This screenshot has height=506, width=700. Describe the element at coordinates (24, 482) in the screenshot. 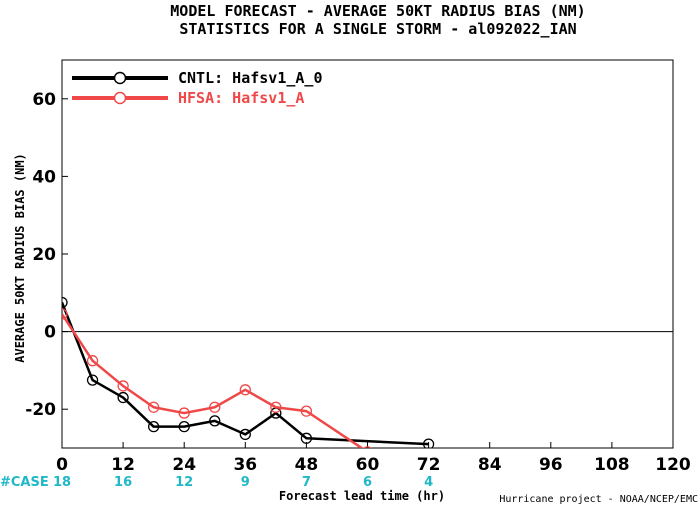

I see `case-label: #CASE` at that location.